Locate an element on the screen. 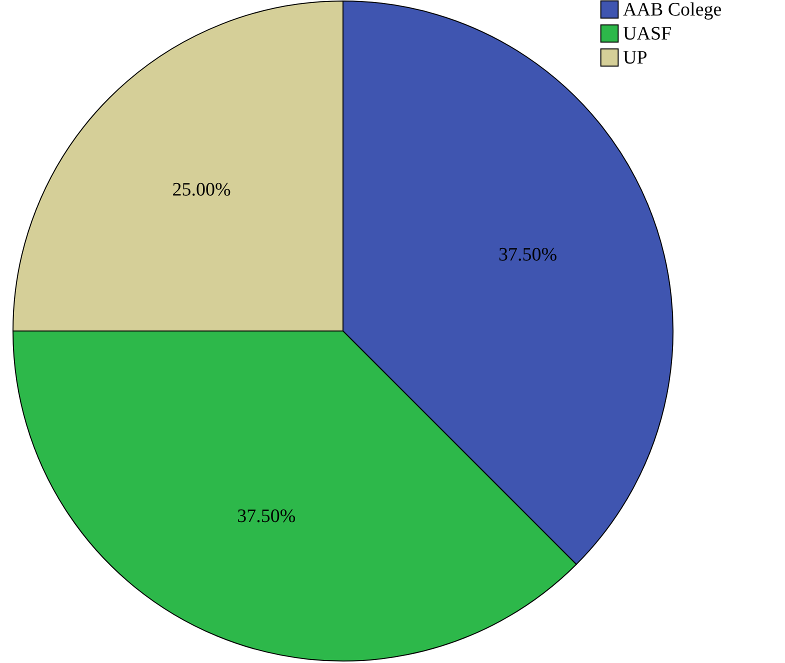 The image size is (785, 663). legend-label: AAB Colege is located at coordinates (672, 10).